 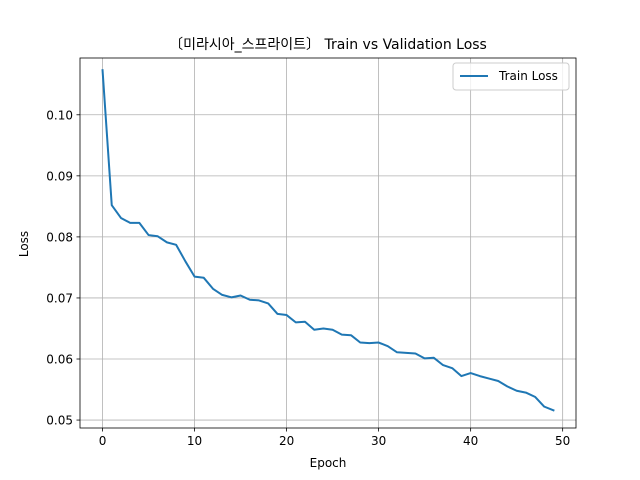 I want to click on legend: Train Loss, so click(x=511, y=76).